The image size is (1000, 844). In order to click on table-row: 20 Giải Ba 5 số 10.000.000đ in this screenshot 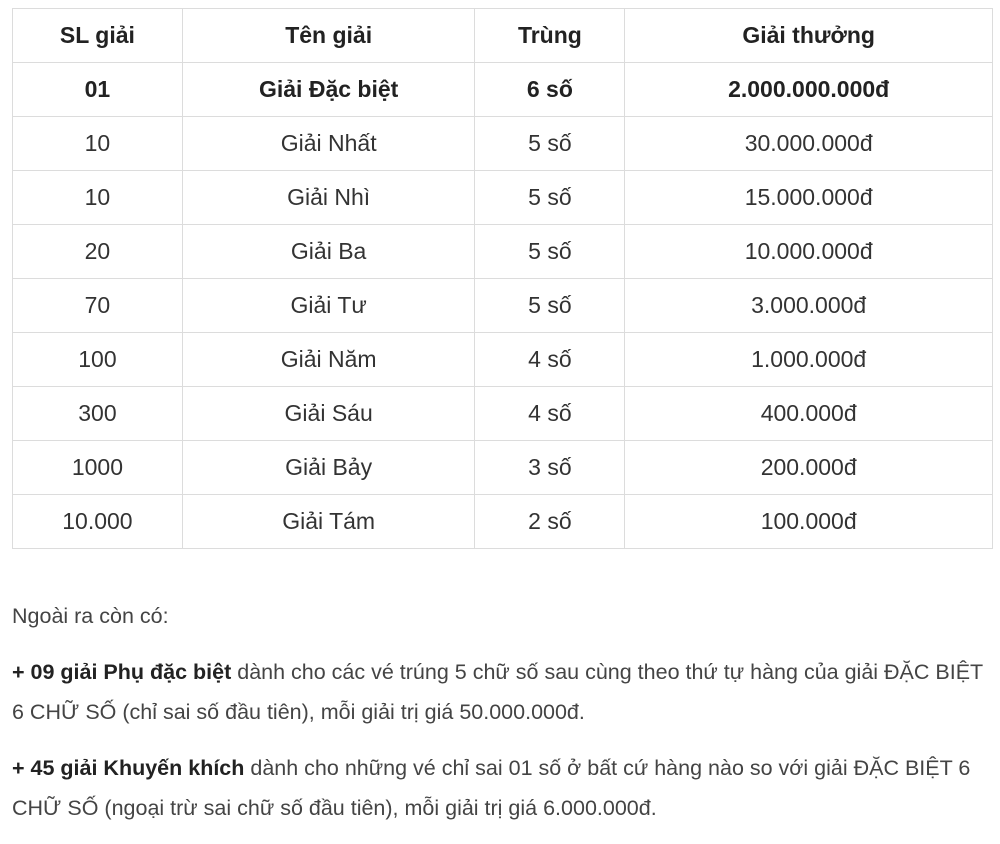, I will do `click(502, 251)`.